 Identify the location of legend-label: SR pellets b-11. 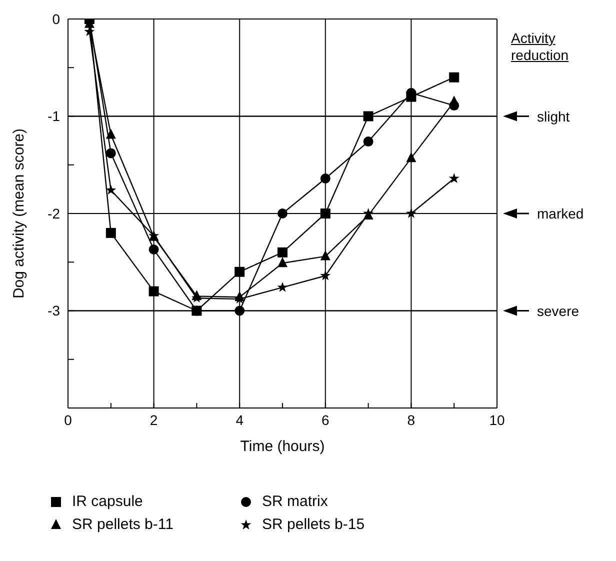
(123, 524).